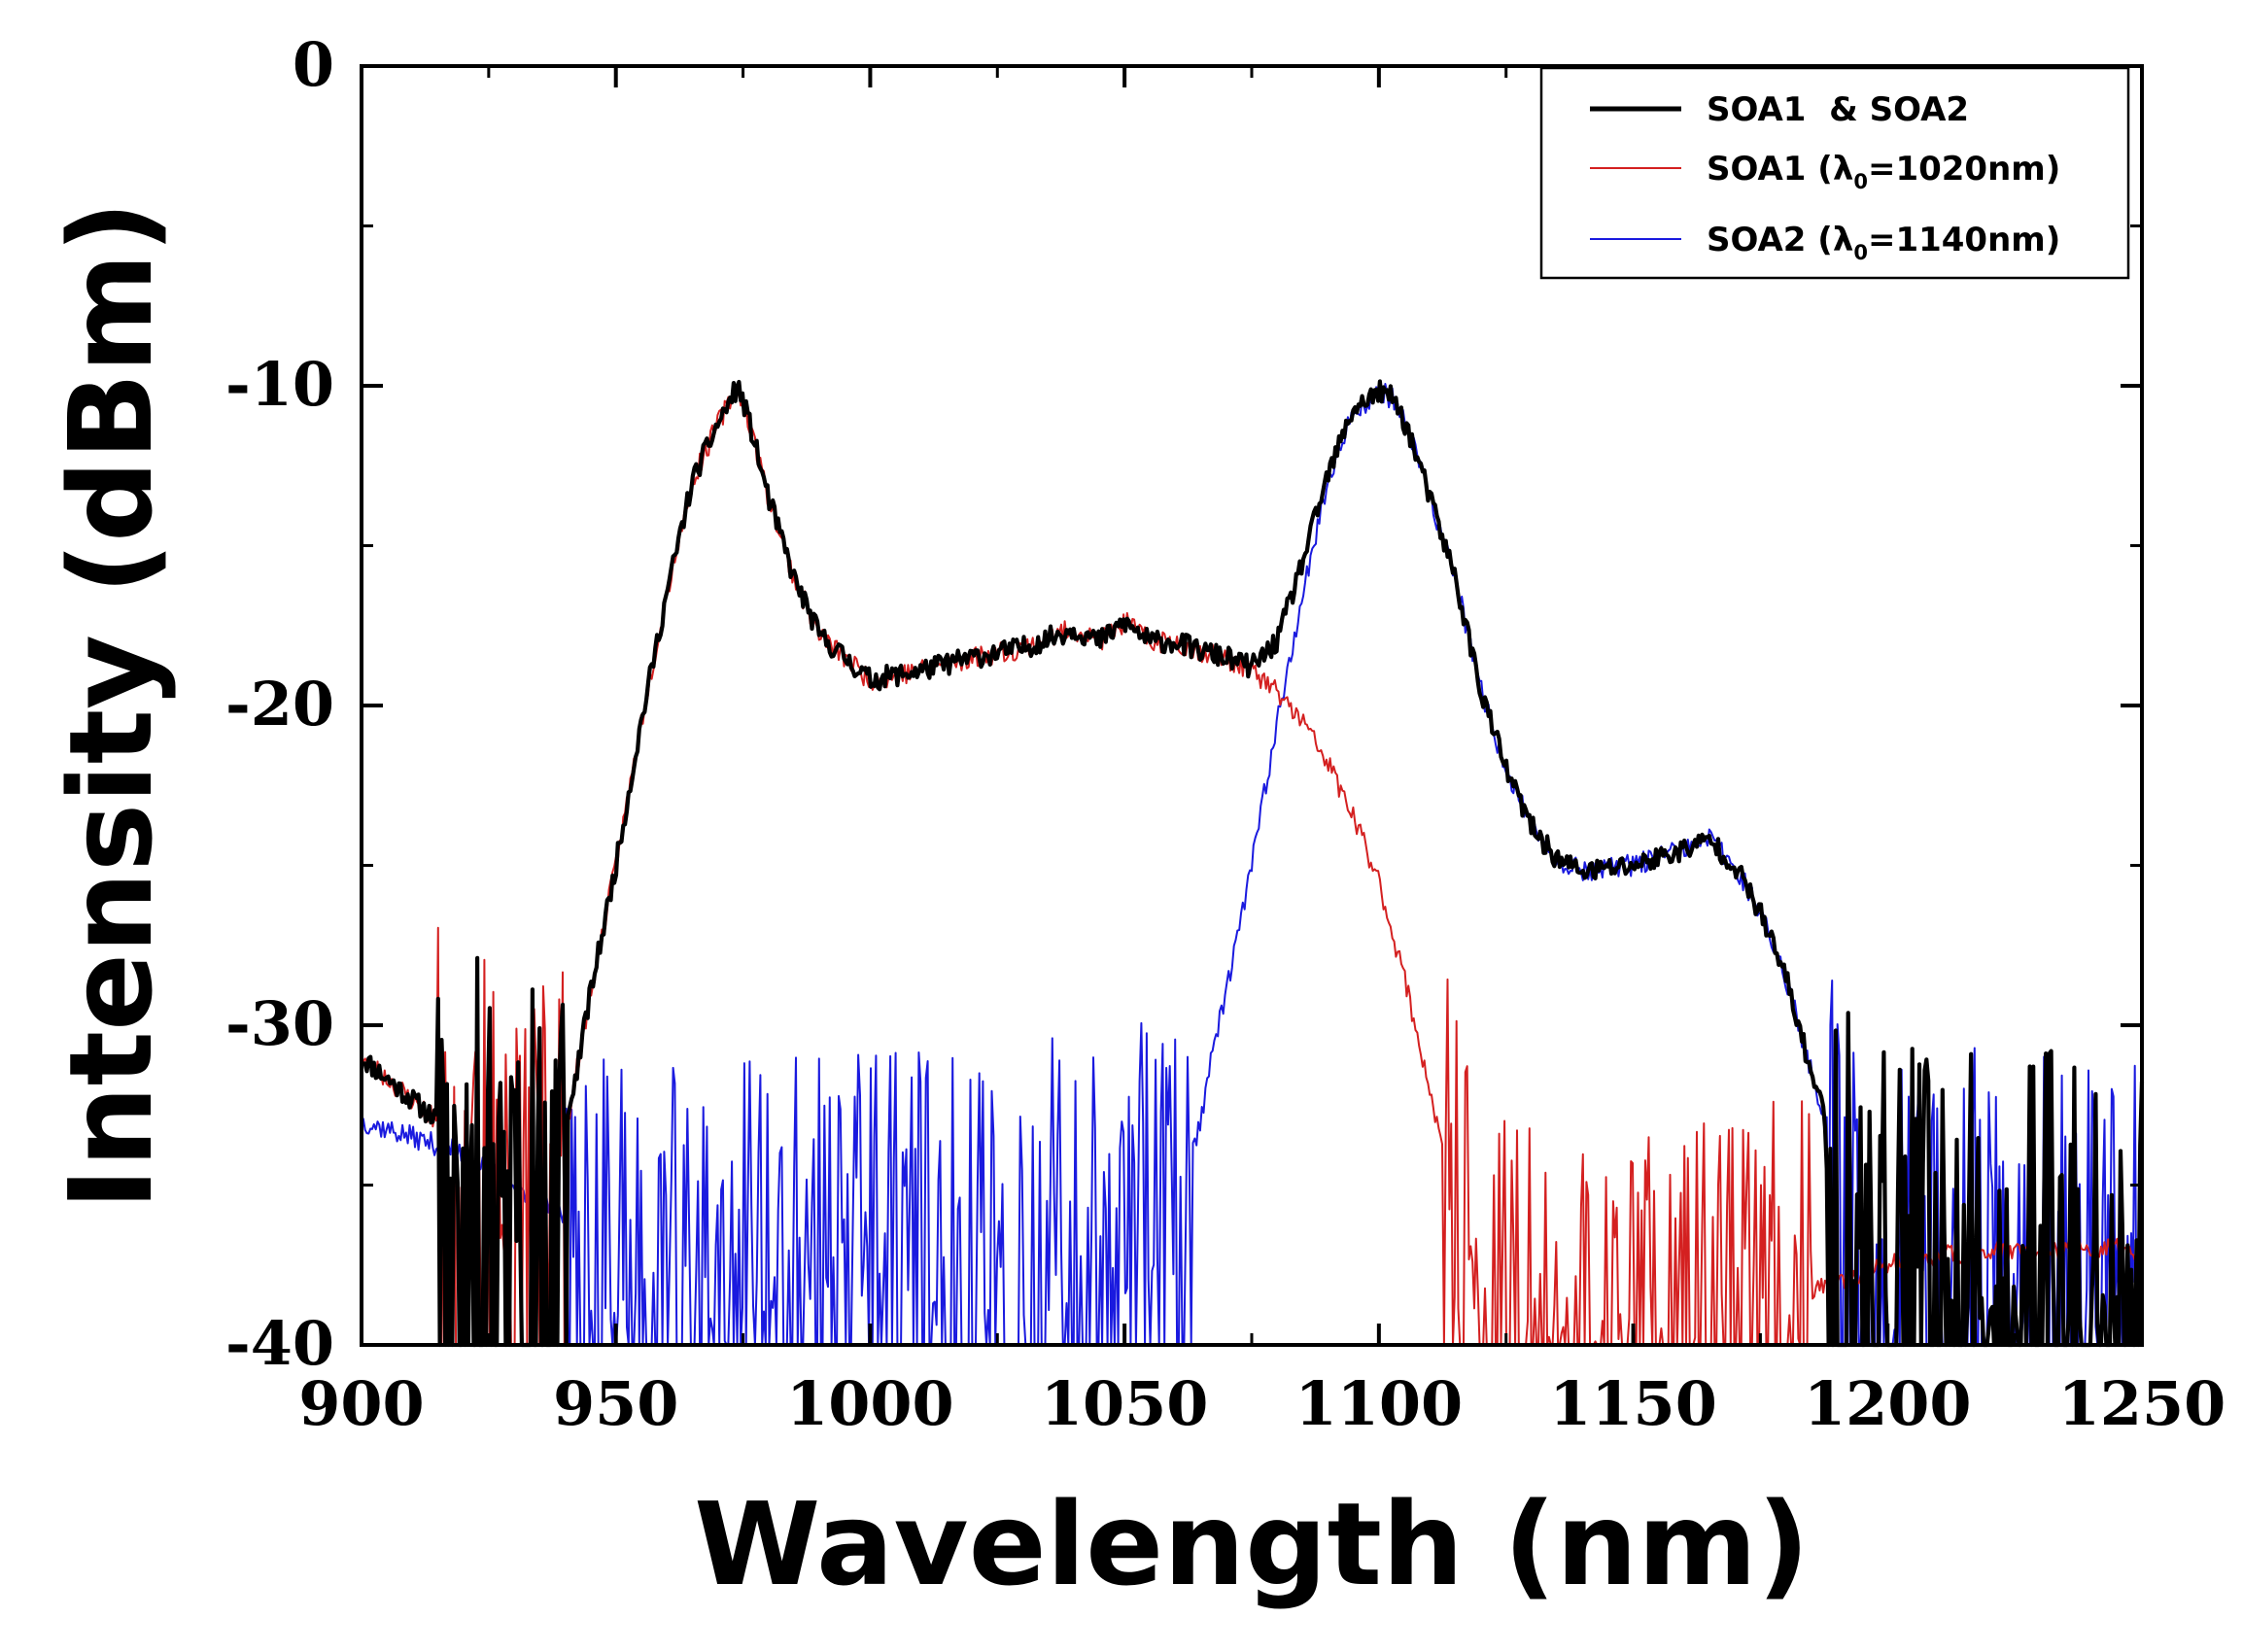  What do you see at coordinates (1838, 110) in the screenshot?
I see `legend-label-combined: SOA1 & SOA2` at bounding box center [1838, 110].